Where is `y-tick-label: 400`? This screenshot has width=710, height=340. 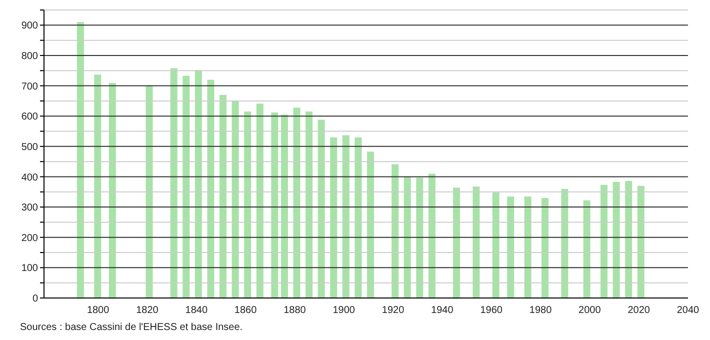
y-tick-label: 400 is located at coordinates (29, 178).